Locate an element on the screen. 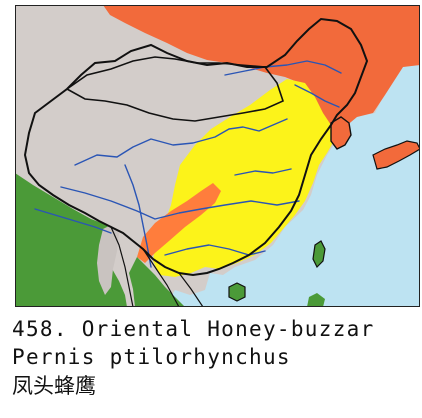 This screenshot has height=418, width=422. river-amur is located at coordinates (283, 68).